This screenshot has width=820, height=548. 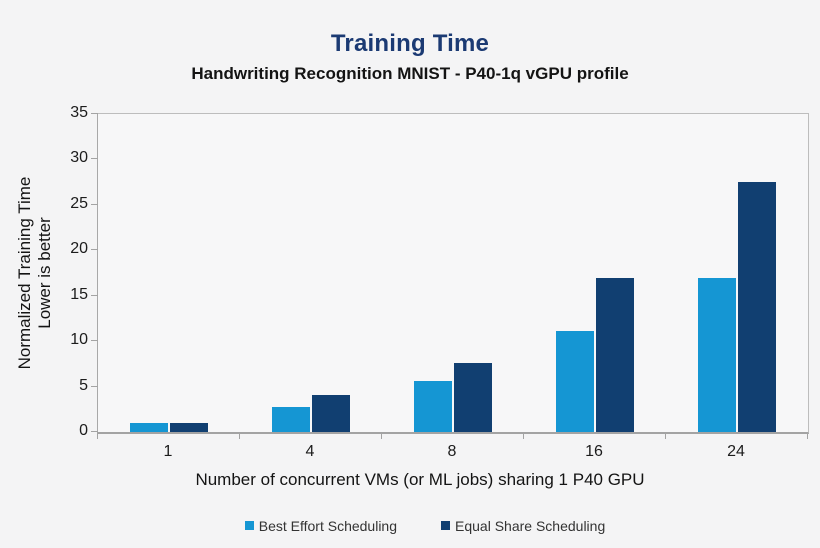 What do you see at coordinates (83, 430) in the screenshot?
I see `y-tick-label: 0` at bounding box center [83, 430].